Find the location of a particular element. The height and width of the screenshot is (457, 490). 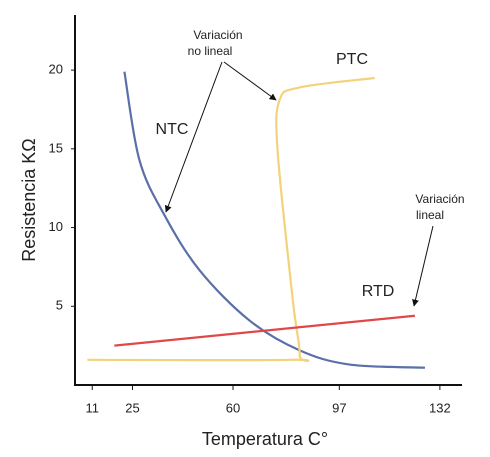

x-axis-label: Temperatura C° is located at coordinates (265, 439).